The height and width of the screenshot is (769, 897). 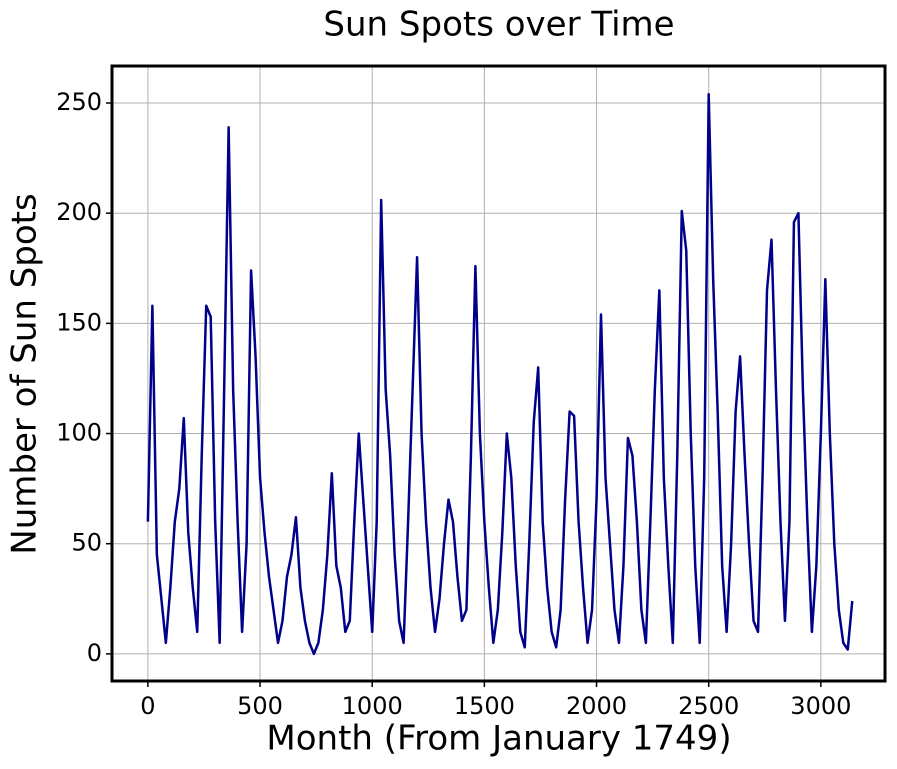 What do you see at coordinates (79, 433) in the screenshot?
I see `y-tick-label: 100` at bounding box center [79, 433].